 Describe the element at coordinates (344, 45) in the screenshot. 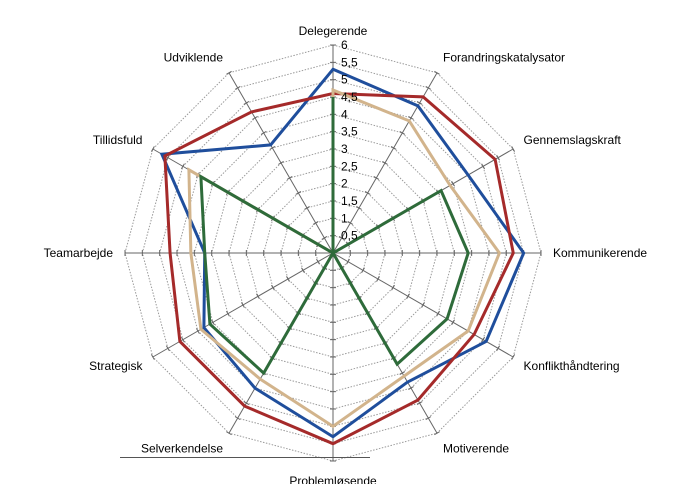

I see `tick-label: 6` at that location.